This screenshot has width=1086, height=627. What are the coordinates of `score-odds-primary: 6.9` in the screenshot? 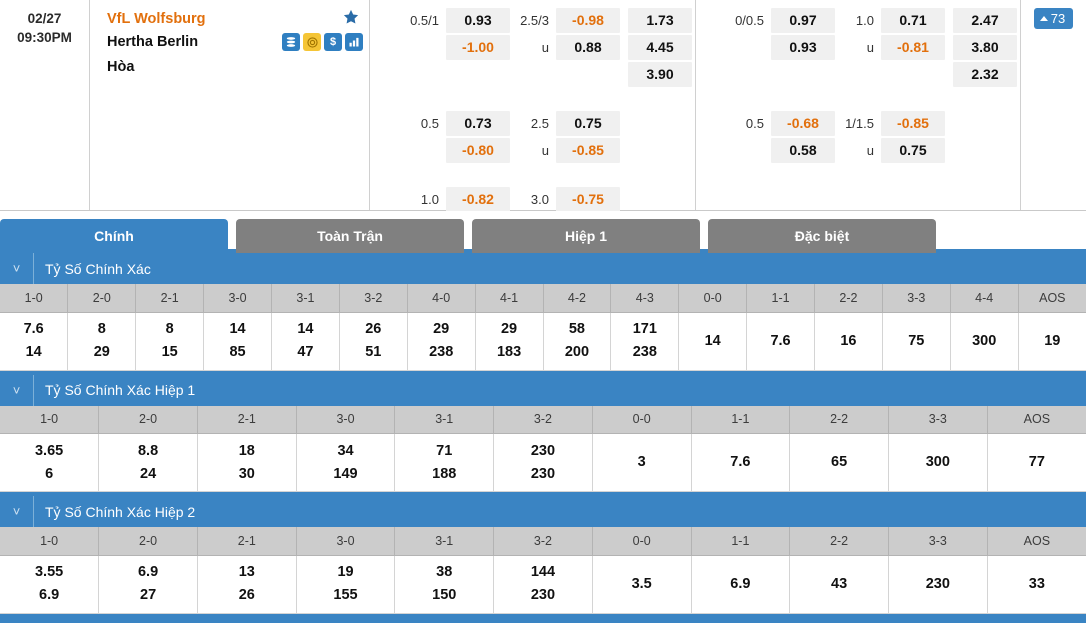 It's located at (740, 583).